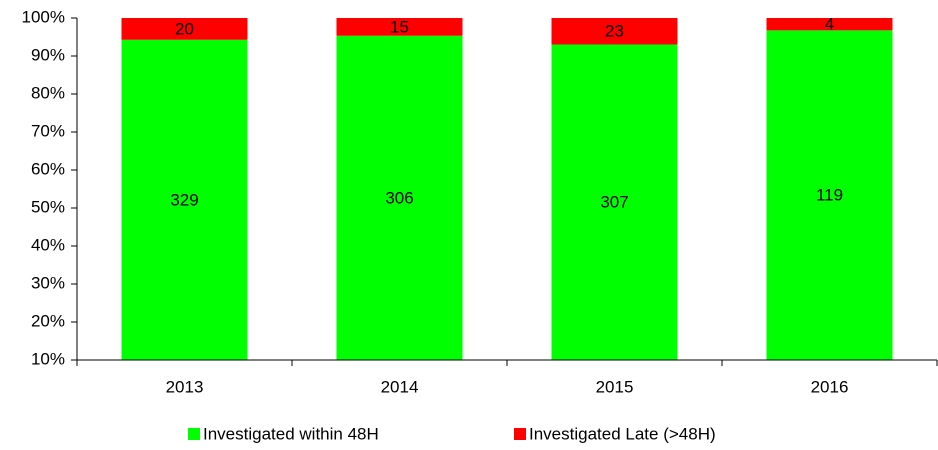 The height and width of the screenshot is (450, 938). I want to click on y-tick-label: 50%, so click(48, 206).